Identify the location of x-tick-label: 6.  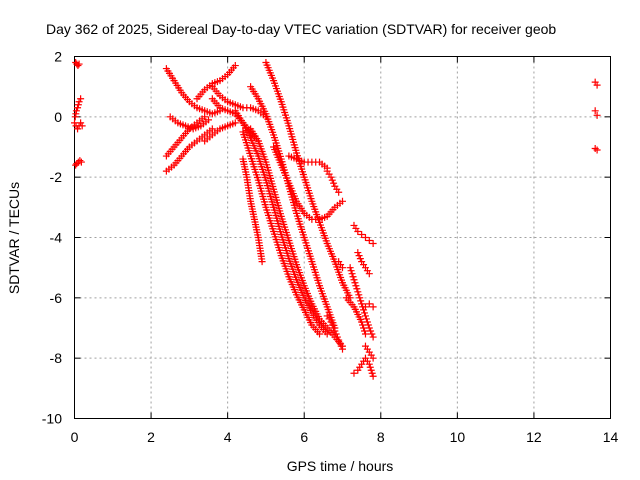
(304, 437).